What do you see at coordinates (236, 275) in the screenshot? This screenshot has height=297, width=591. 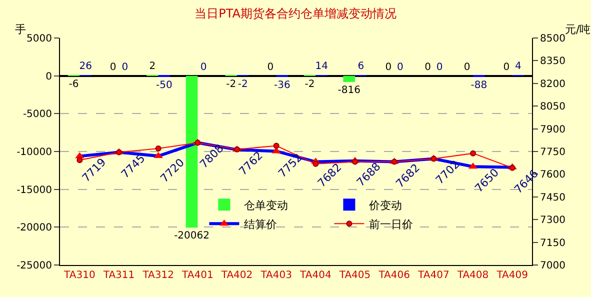 I see `x-tick-label: TA402` at bounding box center [236, 275].